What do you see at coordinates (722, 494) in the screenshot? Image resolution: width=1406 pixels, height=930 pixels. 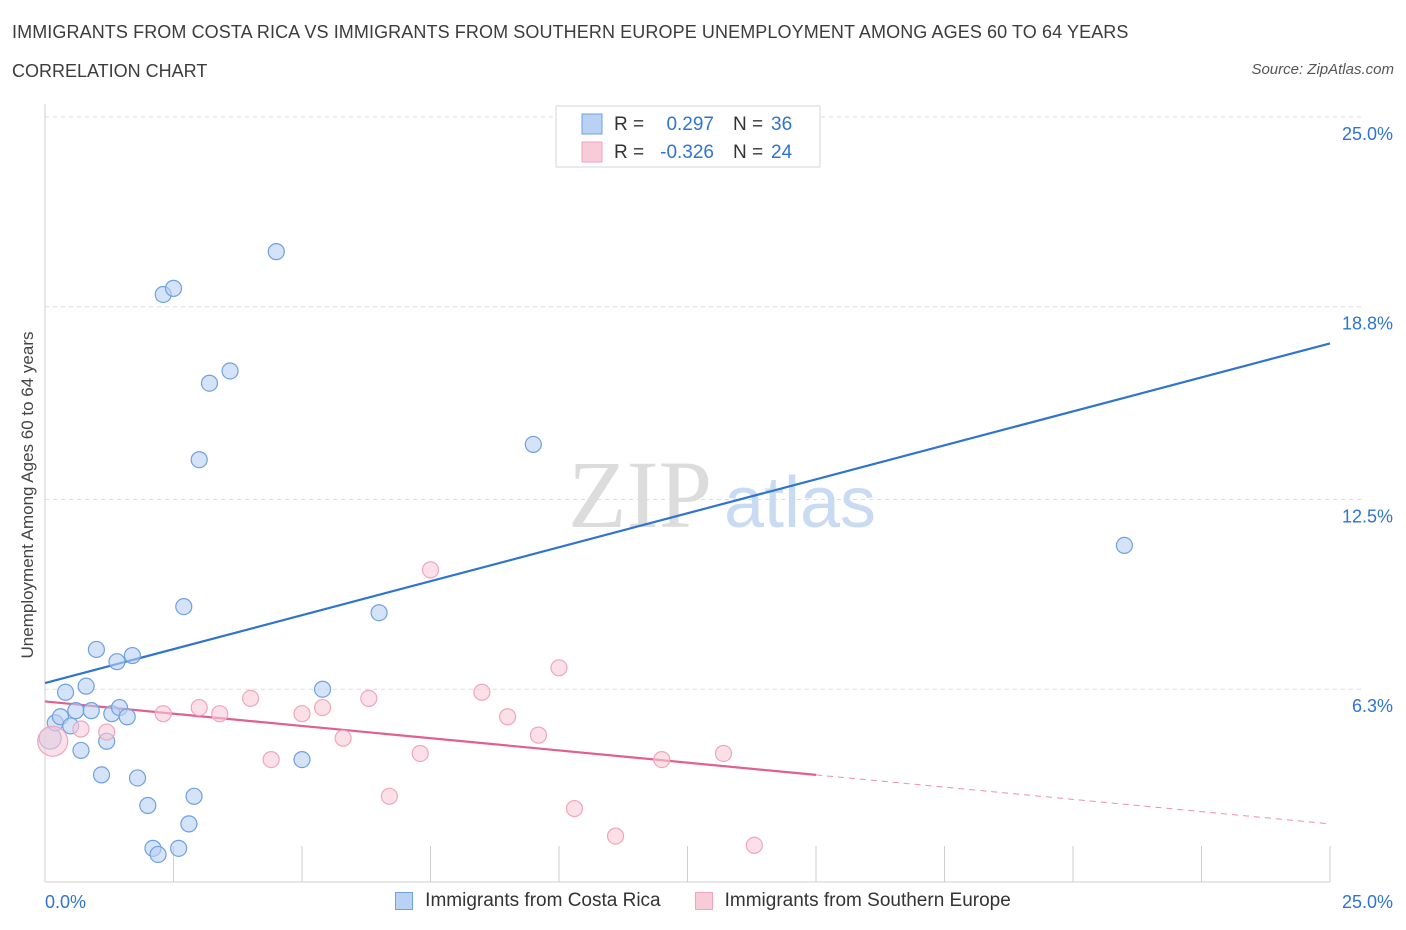 I see `watermark: ZIP atlas` at bounding box center [722, 494].